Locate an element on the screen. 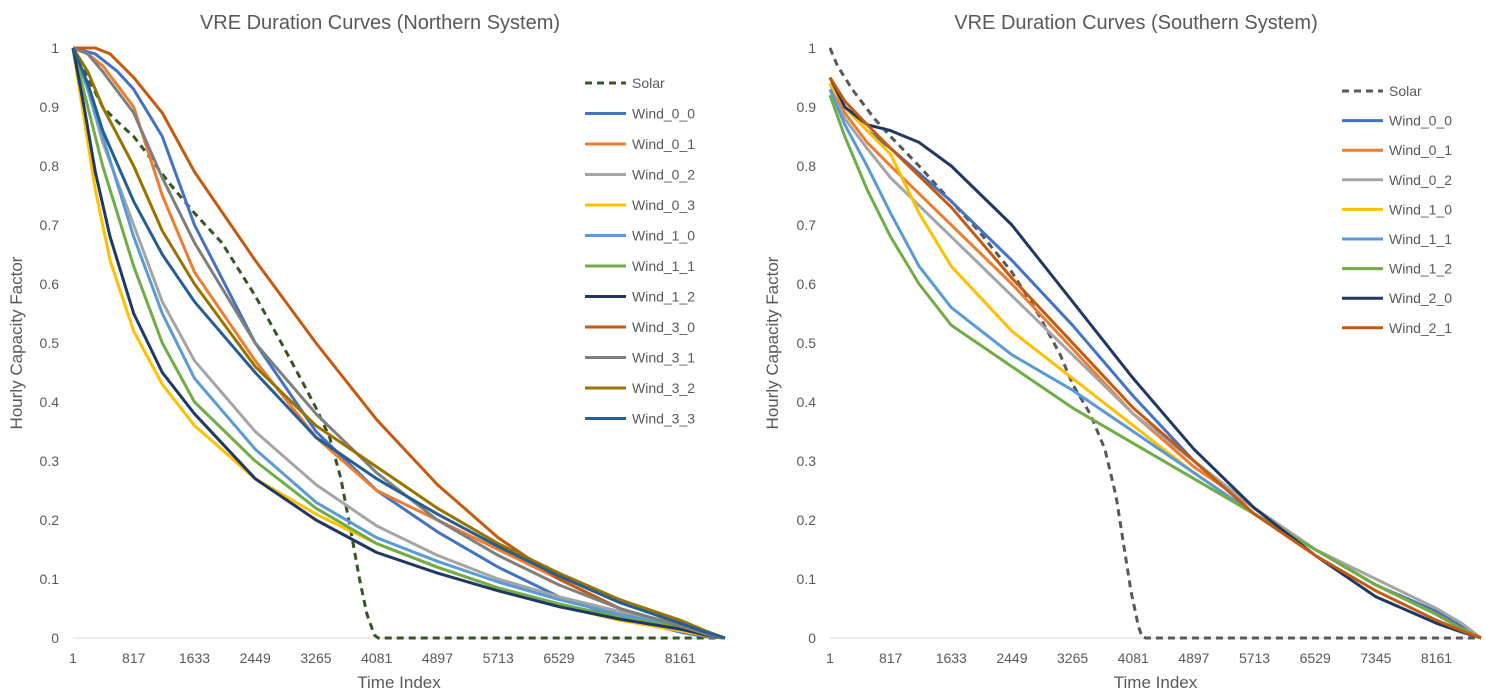  chart-title: VRE Duration Curves (Northern System) is located at coordinates (380, 23).